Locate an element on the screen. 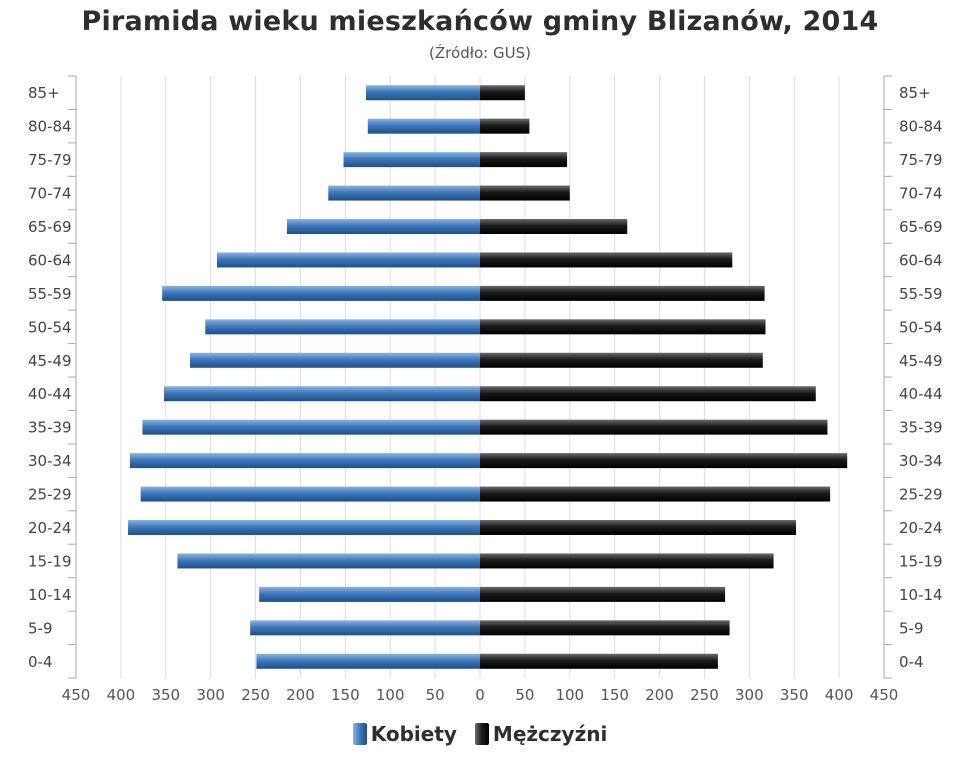 The width and height of the screenshot is (960, 768). category-label-right: 50-54 is located at coordinates (921, 327).